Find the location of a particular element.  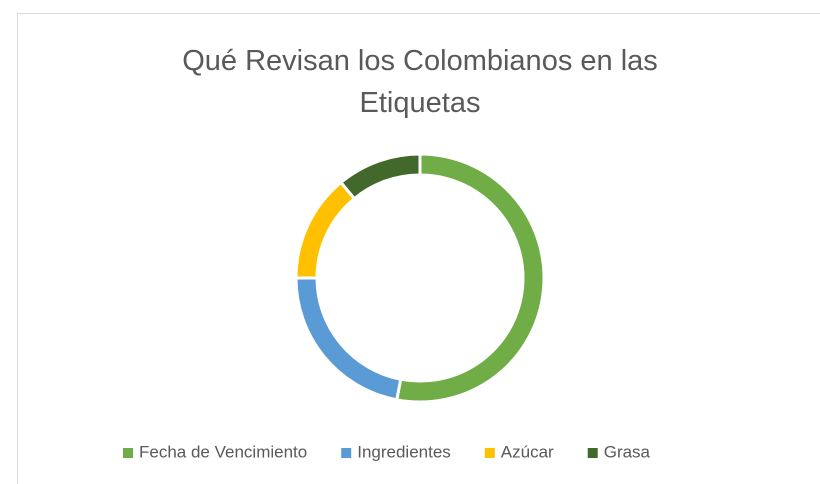

donut-segment is located at coordinates (380, 176).